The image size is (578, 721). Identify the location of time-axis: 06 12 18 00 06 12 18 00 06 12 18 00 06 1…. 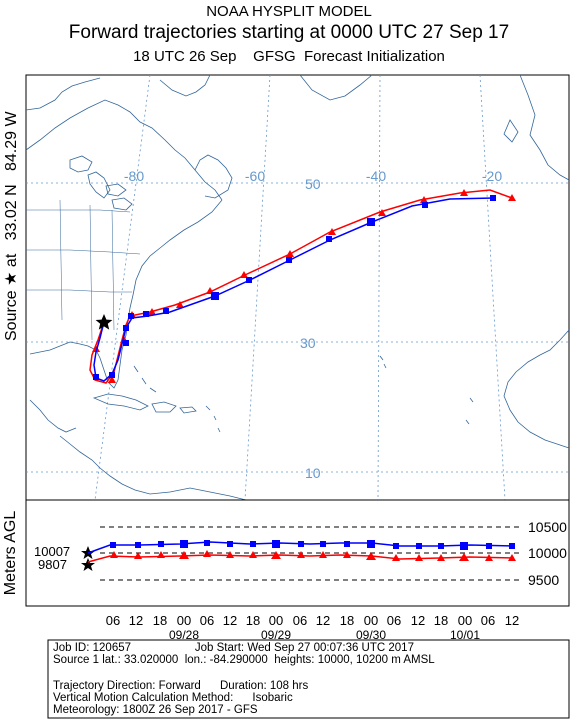
(312, 627).